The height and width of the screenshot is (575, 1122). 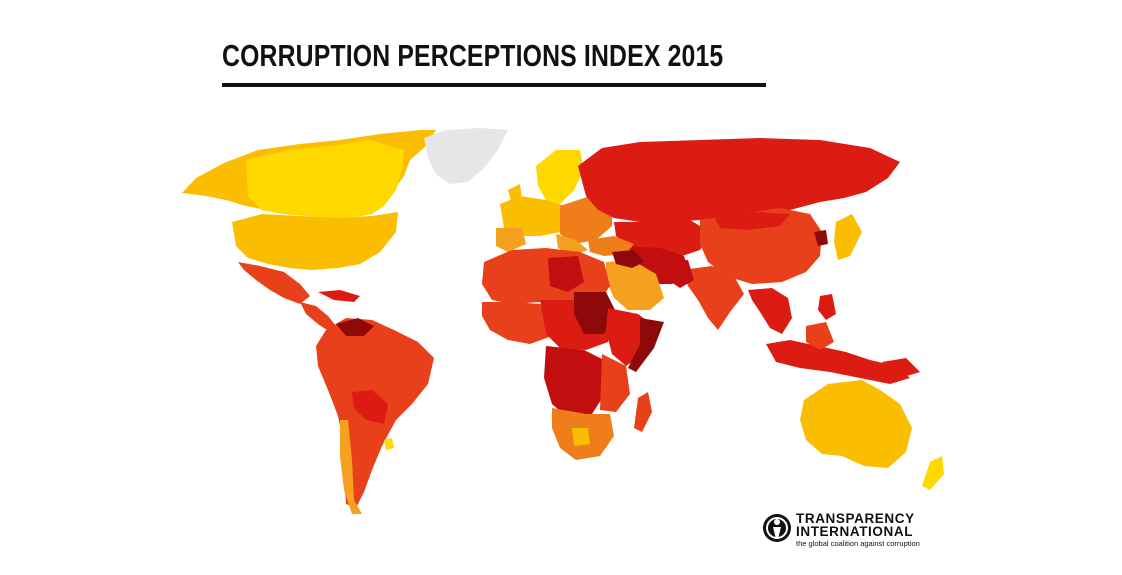 What do you see at coordinates (933, 473) in the screenshot?
I see `region-new-zealand` at bounding box center [933, 473].